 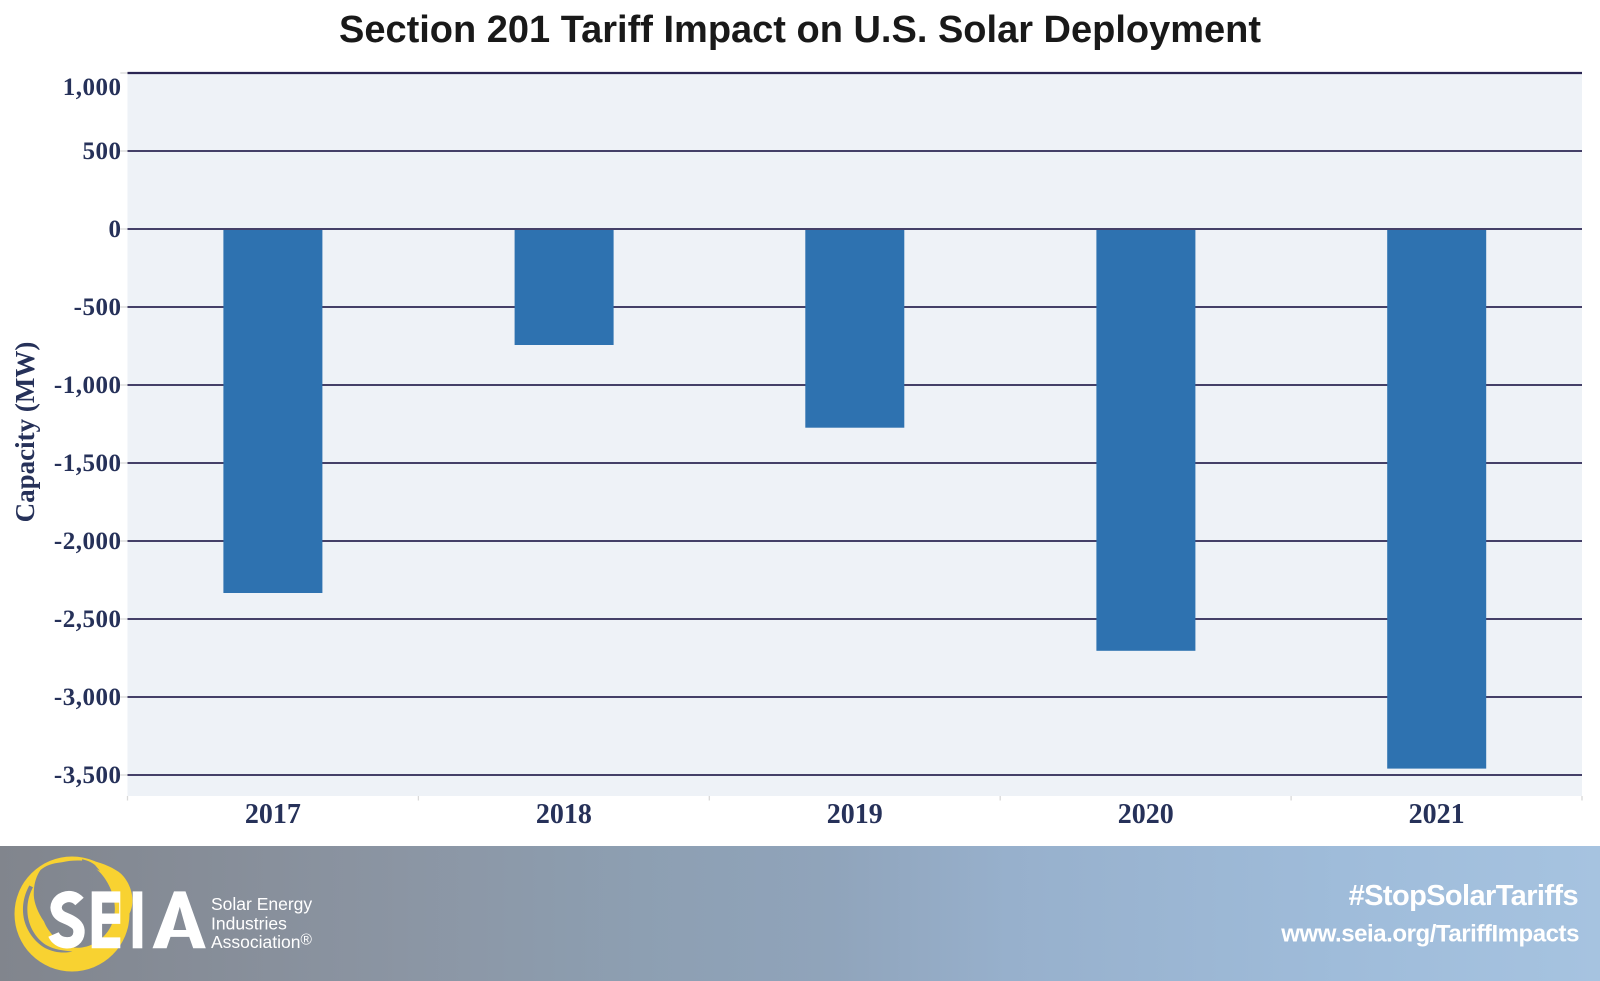 I want to click on svg-text: -2,500, so click(x=88, y=619).